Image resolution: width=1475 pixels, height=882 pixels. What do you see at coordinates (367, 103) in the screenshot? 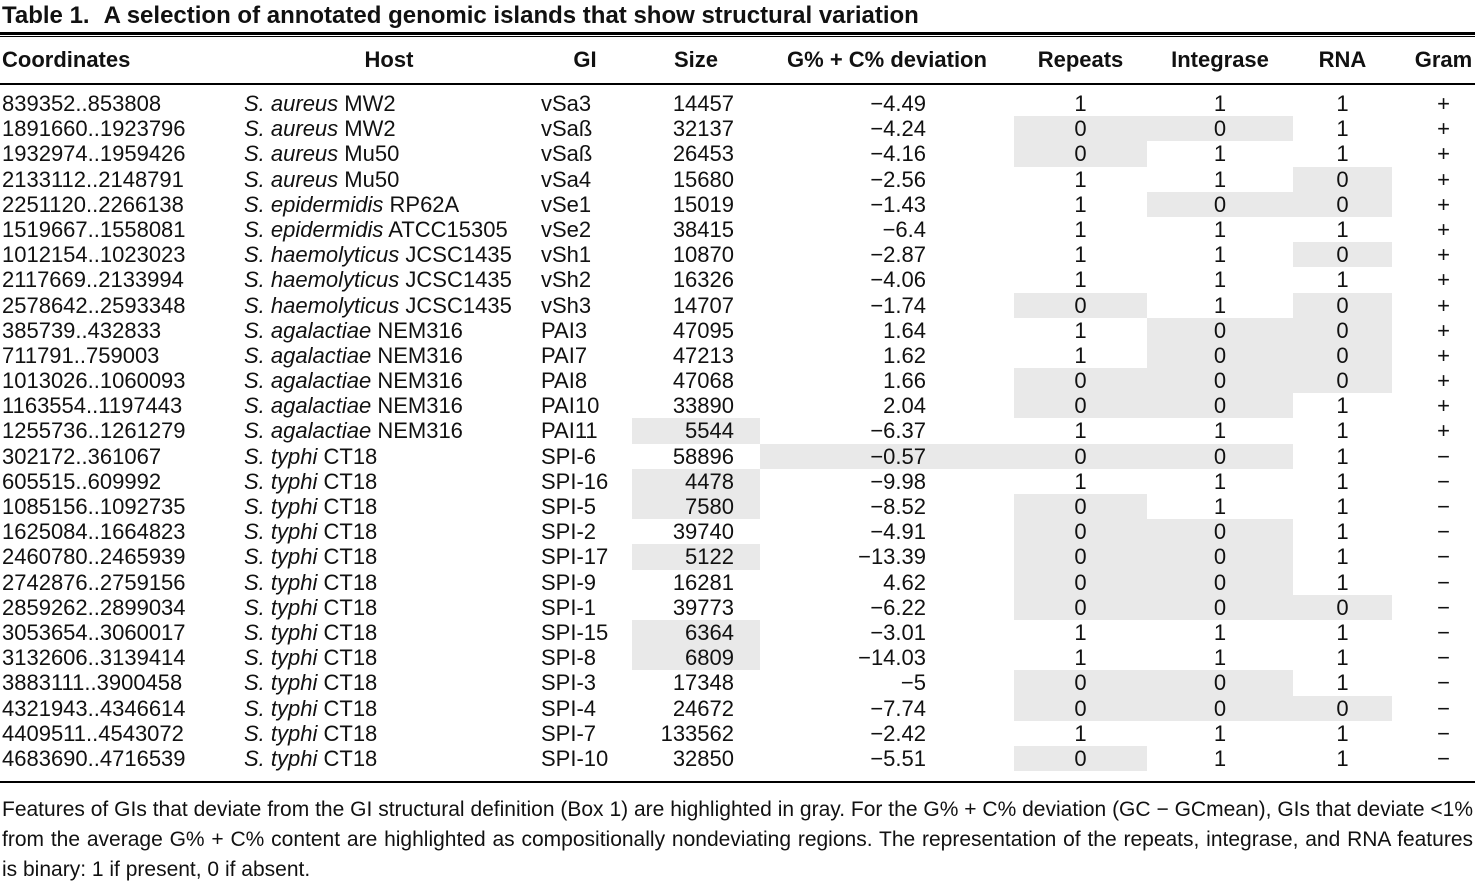
I see `host-strain: MW2` at bounding box center [367, 103].